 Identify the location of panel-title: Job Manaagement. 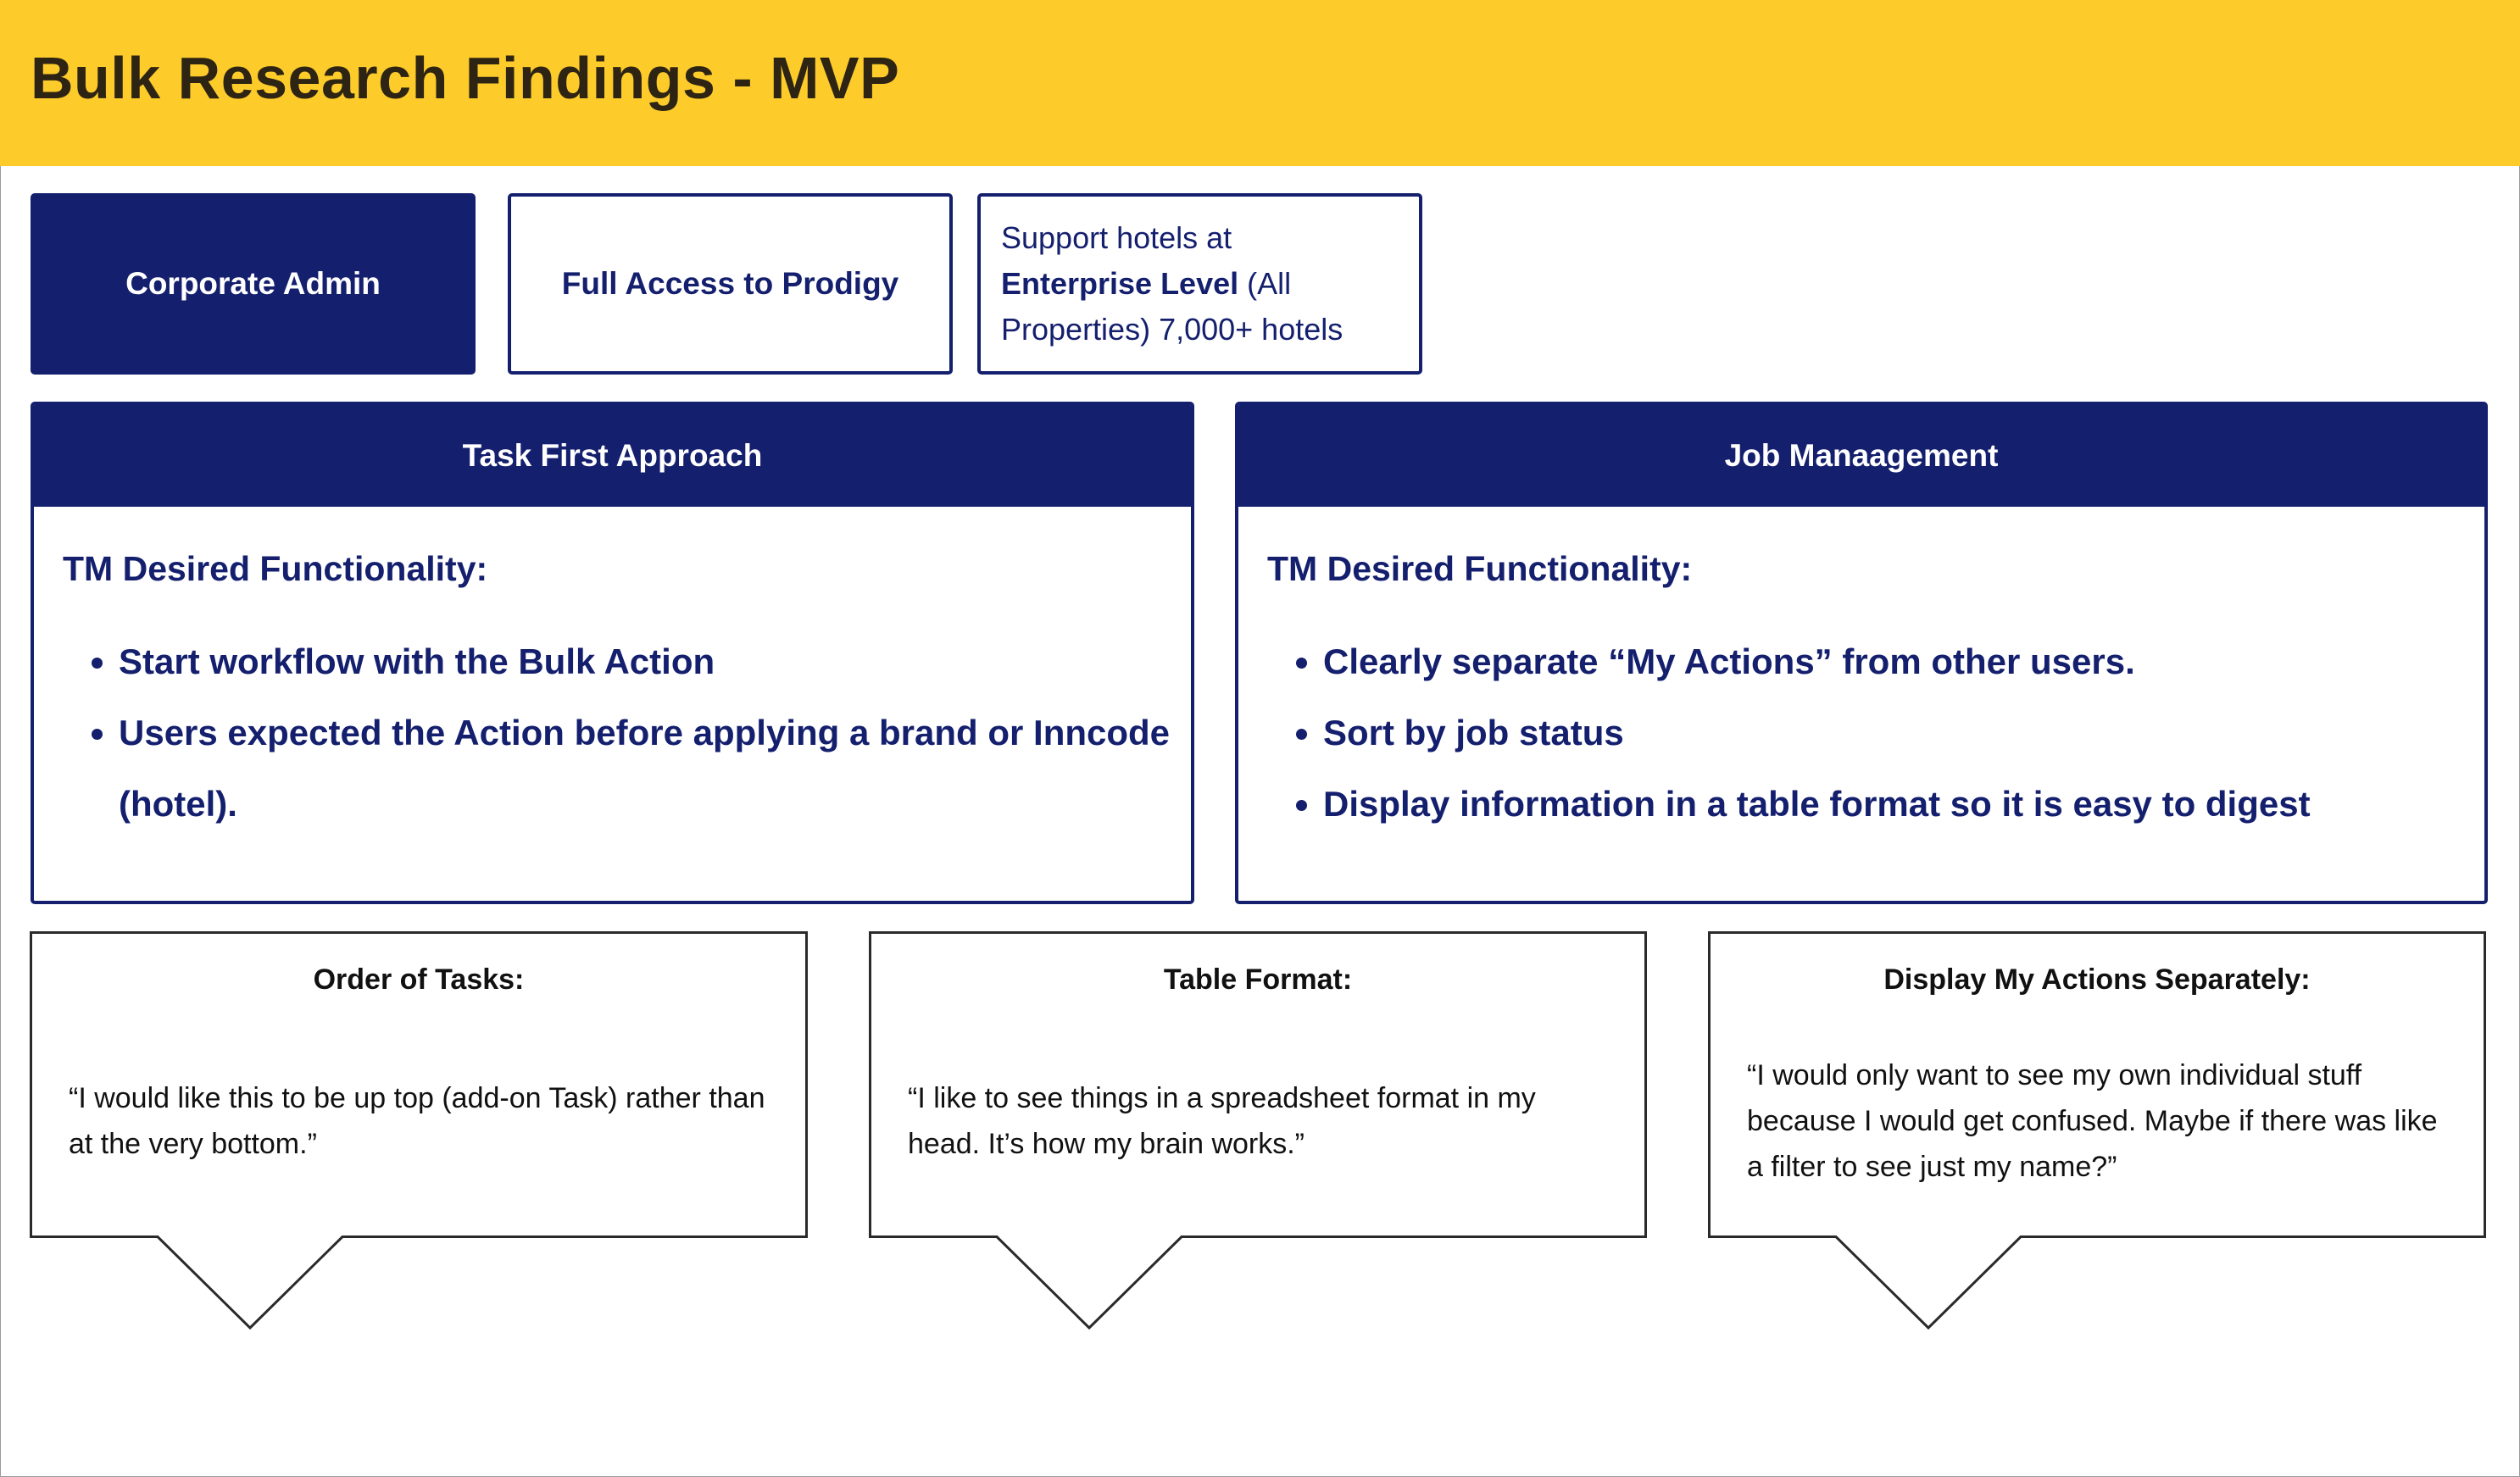
(1861, 455).